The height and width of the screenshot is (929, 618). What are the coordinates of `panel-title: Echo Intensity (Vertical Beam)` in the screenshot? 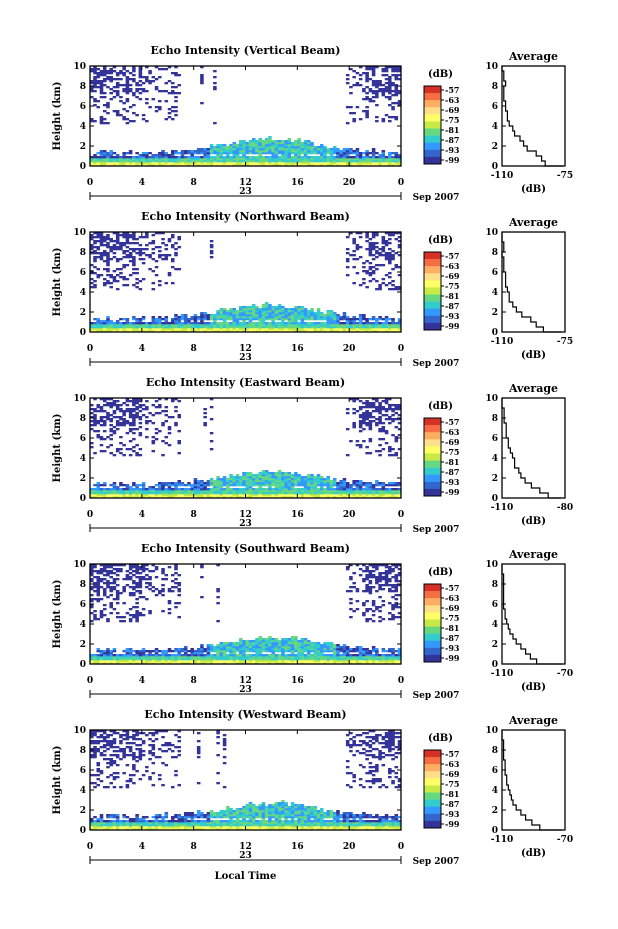 It's located at (245, 50).